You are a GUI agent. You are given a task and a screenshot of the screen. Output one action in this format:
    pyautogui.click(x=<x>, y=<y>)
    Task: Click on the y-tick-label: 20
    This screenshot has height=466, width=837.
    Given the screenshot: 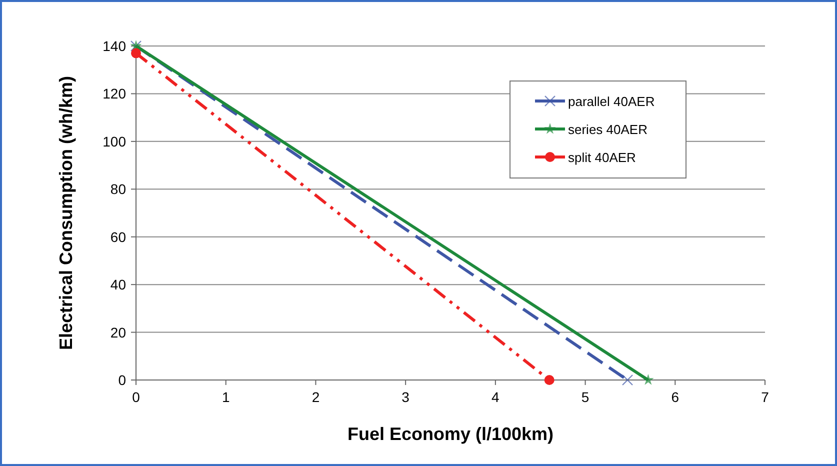 What is the action you would take?
    pyautogui.click(x=118, y=332)
    